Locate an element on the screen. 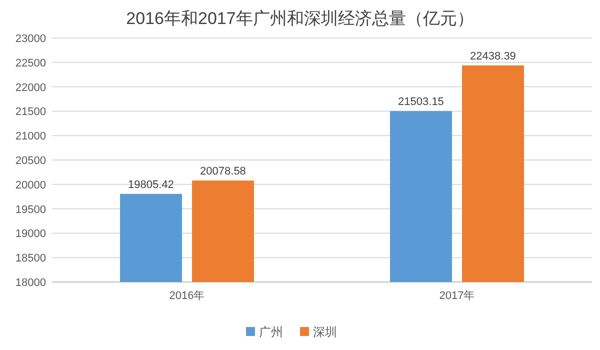 The image size is (600, 350). x-tick-label: 2016年 is located at coordinates (187, 296).